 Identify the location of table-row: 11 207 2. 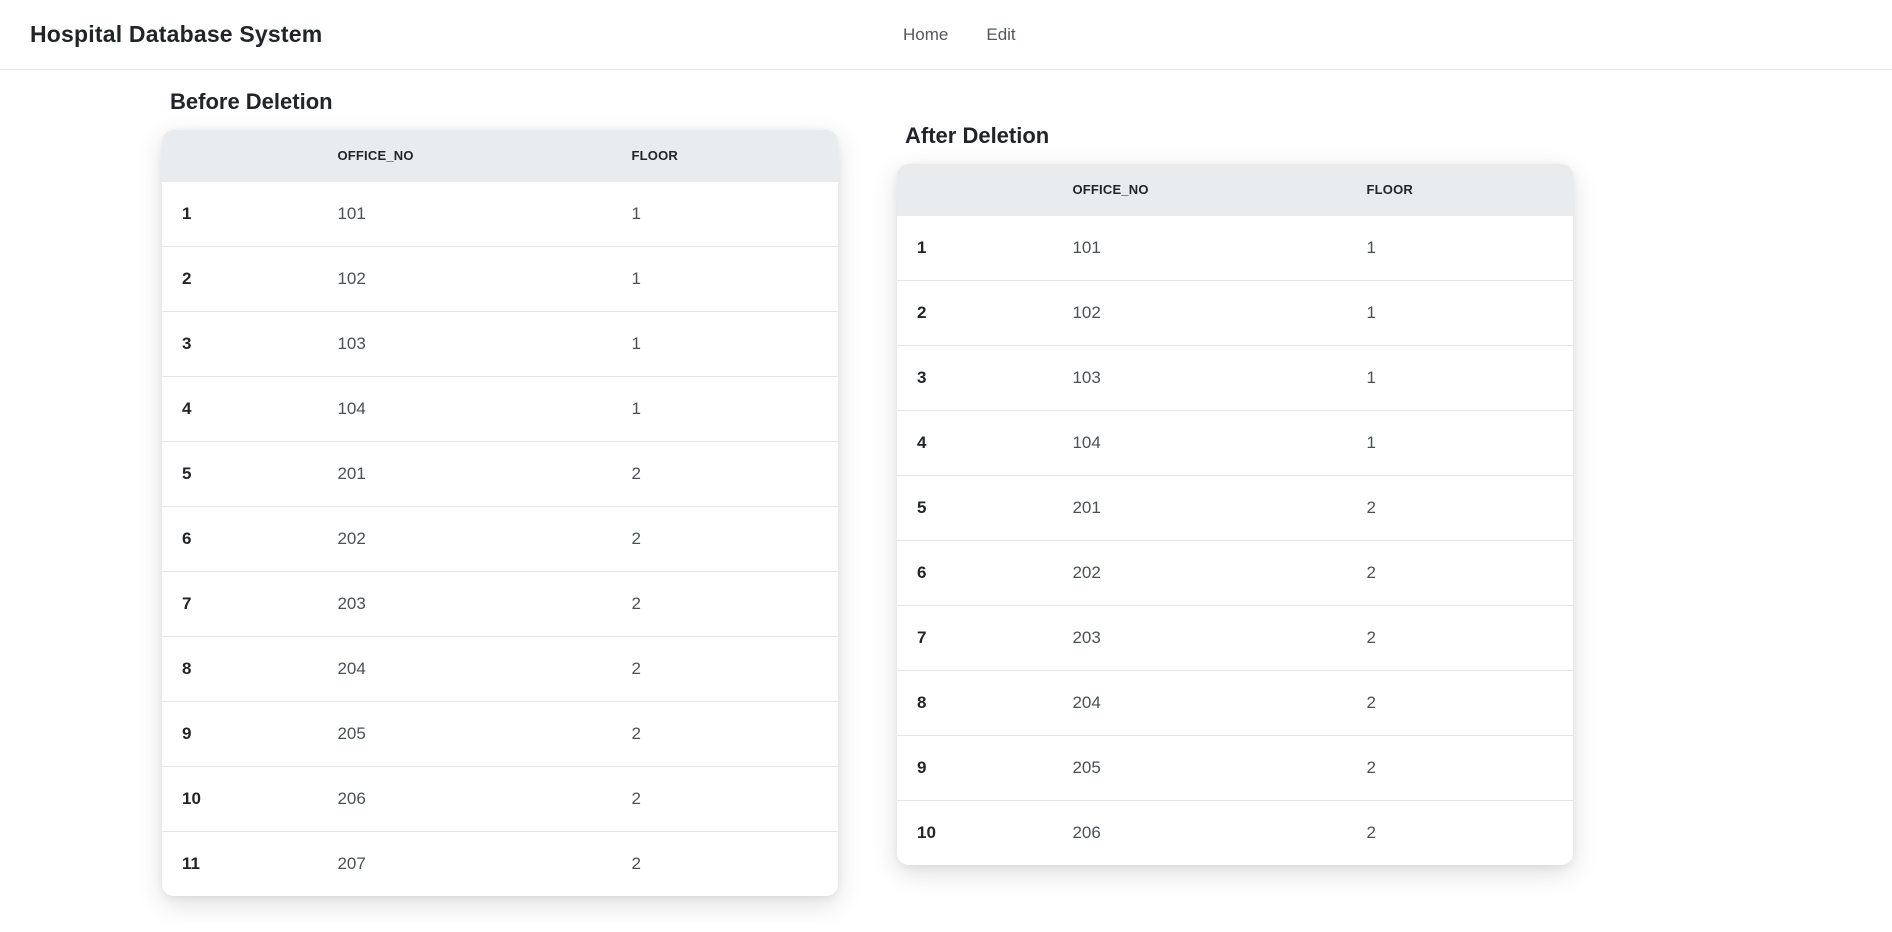
(500, 863).